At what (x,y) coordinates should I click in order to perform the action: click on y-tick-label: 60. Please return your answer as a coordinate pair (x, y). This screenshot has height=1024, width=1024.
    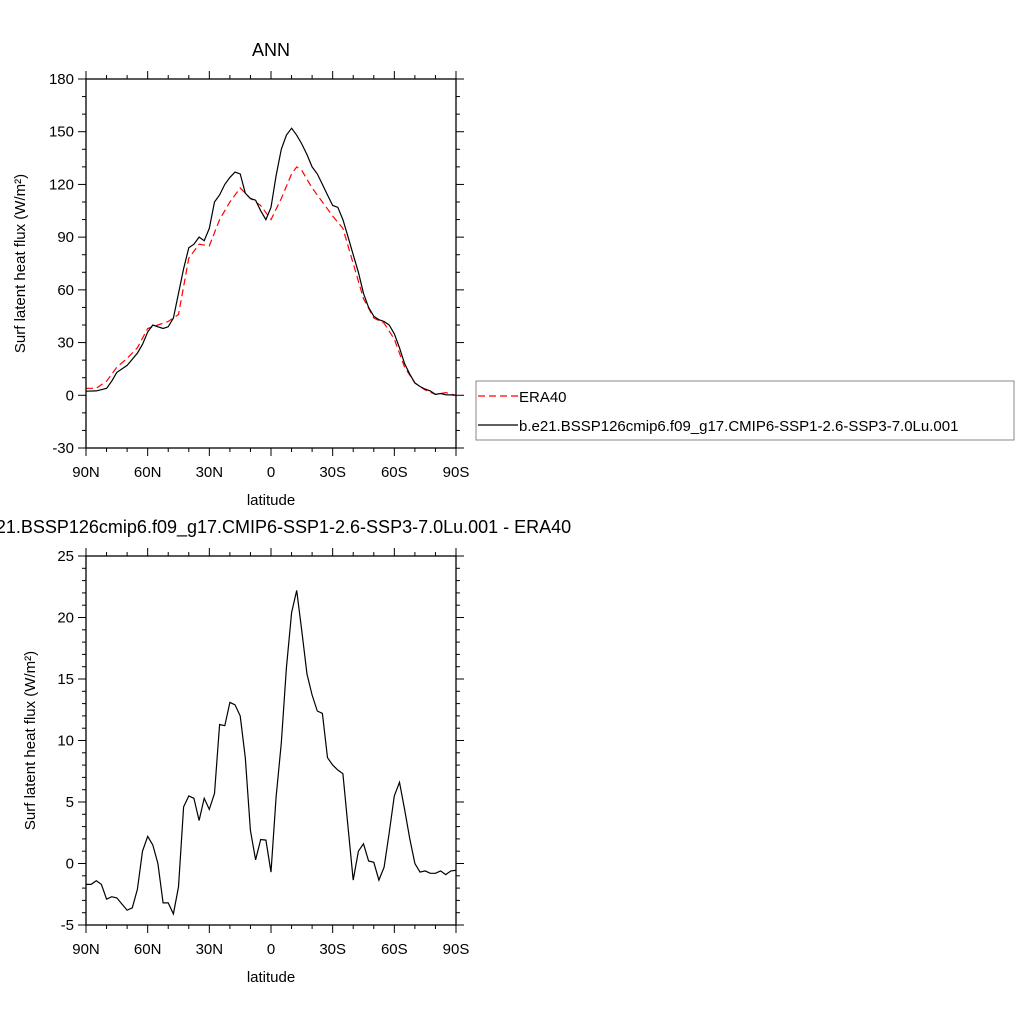
    Looking at the image, I should click on (65, 290).